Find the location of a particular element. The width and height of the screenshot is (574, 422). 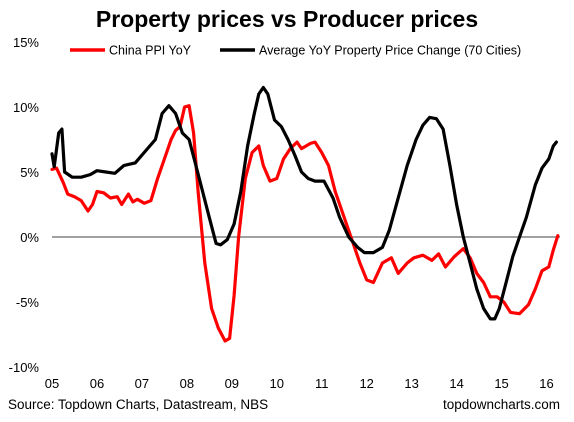

y-tick-label: 10% is located at coordinates (26, 107).